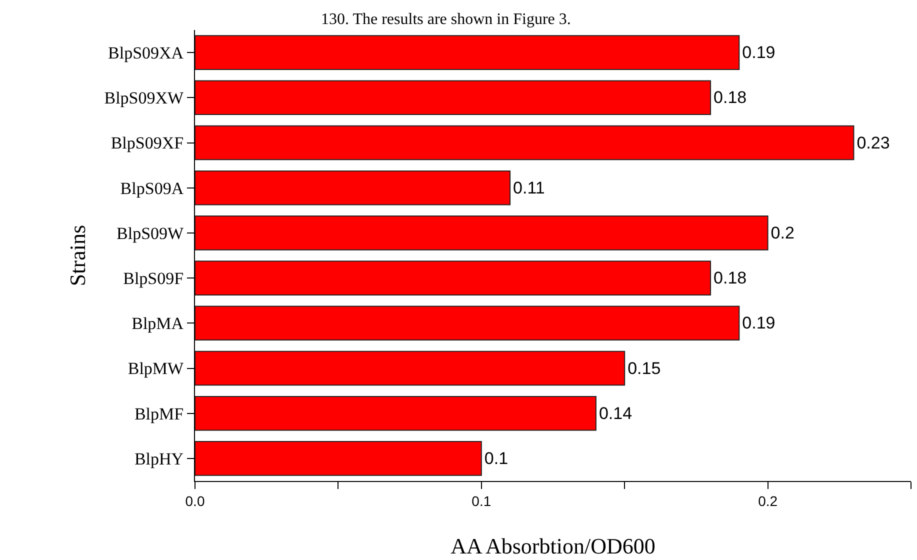 This screenshot has width=917, height=560. What do you see at coordinates (152, 188) in the screenshot?
I see `y-tick-label: BlpS09A` at bounding box center [152, 188].